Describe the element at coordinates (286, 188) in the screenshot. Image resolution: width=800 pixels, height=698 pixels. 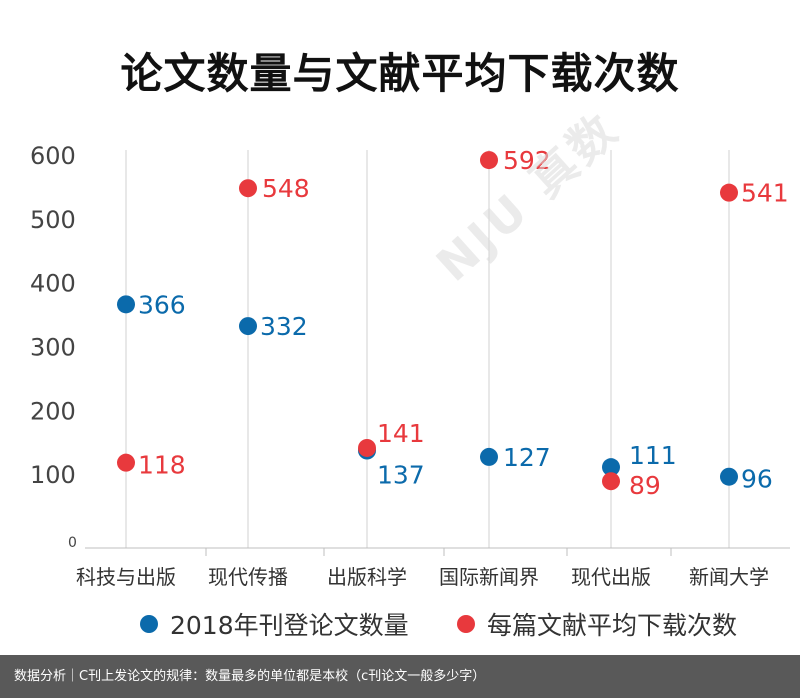
I see `data-label: 548` at that location.